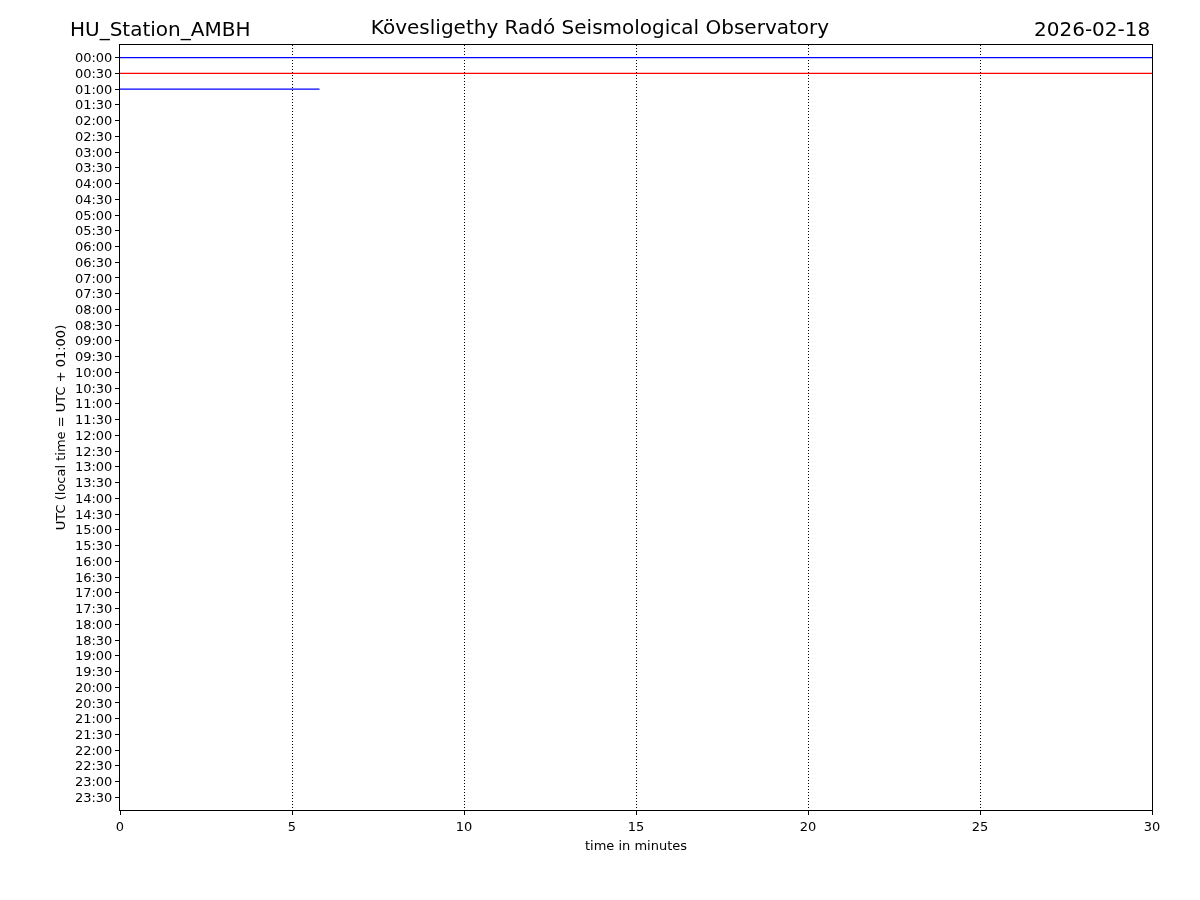  I want to click on y-tick-label: 07:30, so click(93, 294).